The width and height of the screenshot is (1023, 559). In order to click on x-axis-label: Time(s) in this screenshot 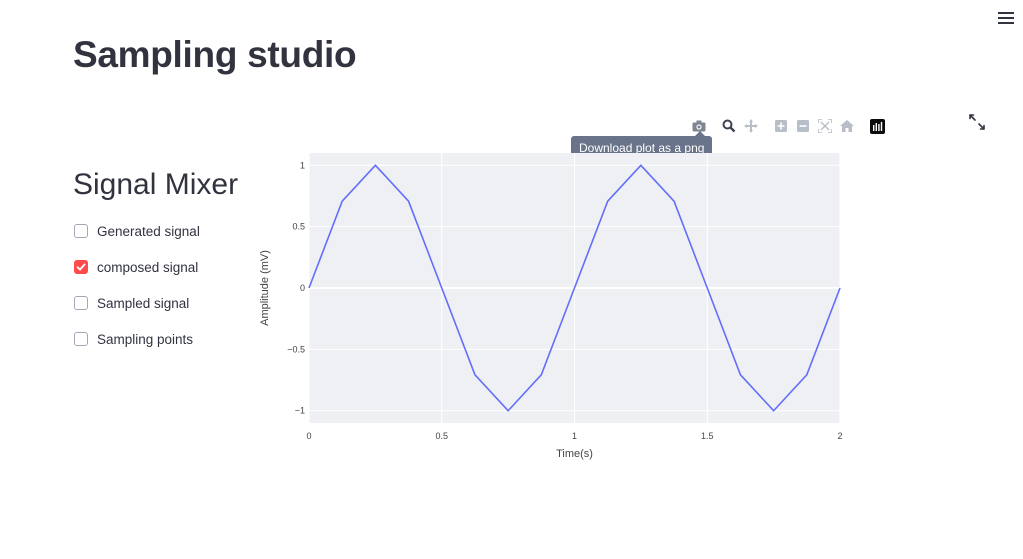, I will do `click(574, 454)`.